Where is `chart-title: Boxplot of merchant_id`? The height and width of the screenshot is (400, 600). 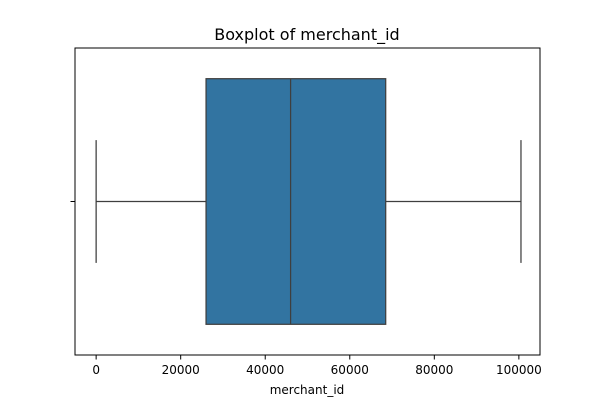
chart-title: Boxplot of merchant_id is located at coordinates (306, 35).